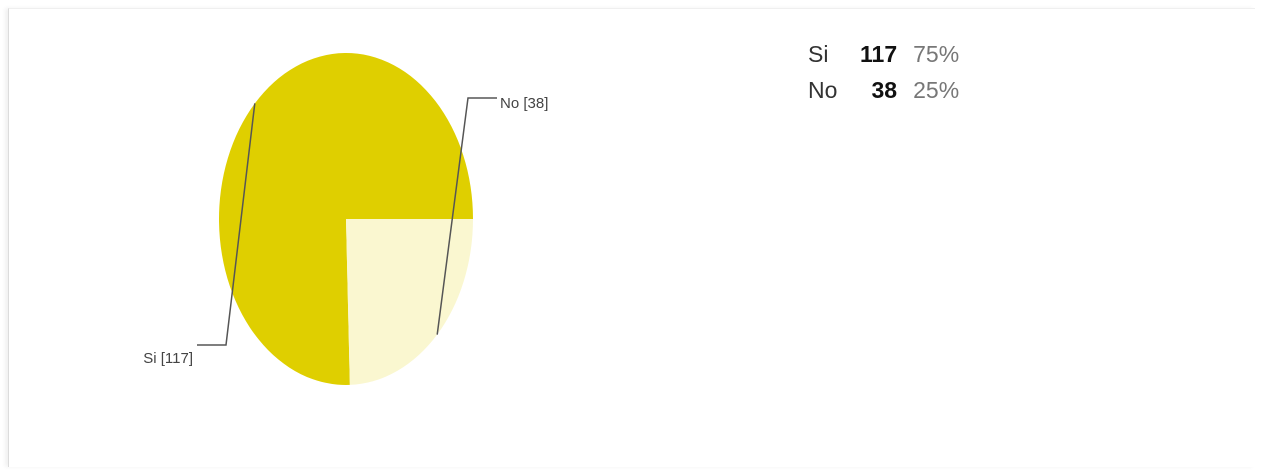 The width and height of the screenshot is (1263, 473). I want to click on summary-percent: 75%, so click(936, 53).